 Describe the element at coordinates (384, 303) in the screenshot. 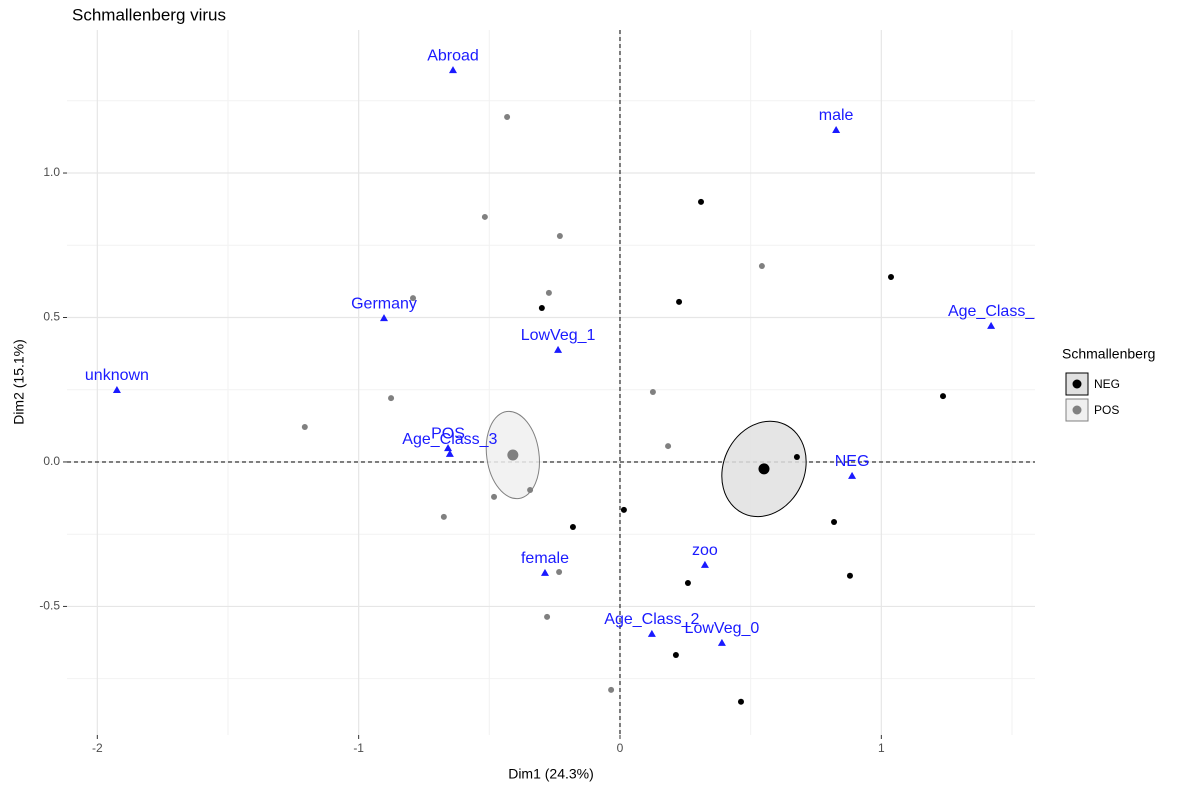

I see `variable-label: Germany` at that location.